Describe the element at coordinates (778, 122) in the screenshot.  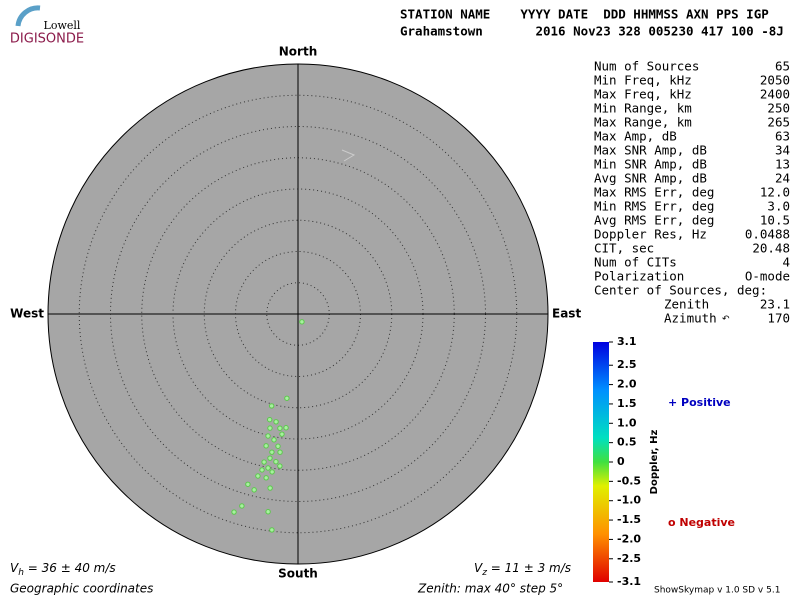
I see `stat-value: 265` at that location.